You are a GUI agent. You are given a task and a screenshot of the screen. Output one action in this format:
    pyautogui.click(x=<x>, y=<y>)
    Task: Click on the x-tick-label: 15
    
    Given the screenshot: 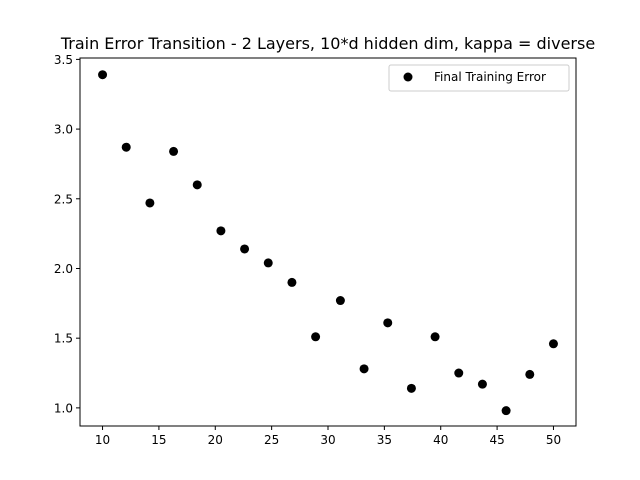 What is the action you would take?
    pyautogui.click(x=158, y=440)
    